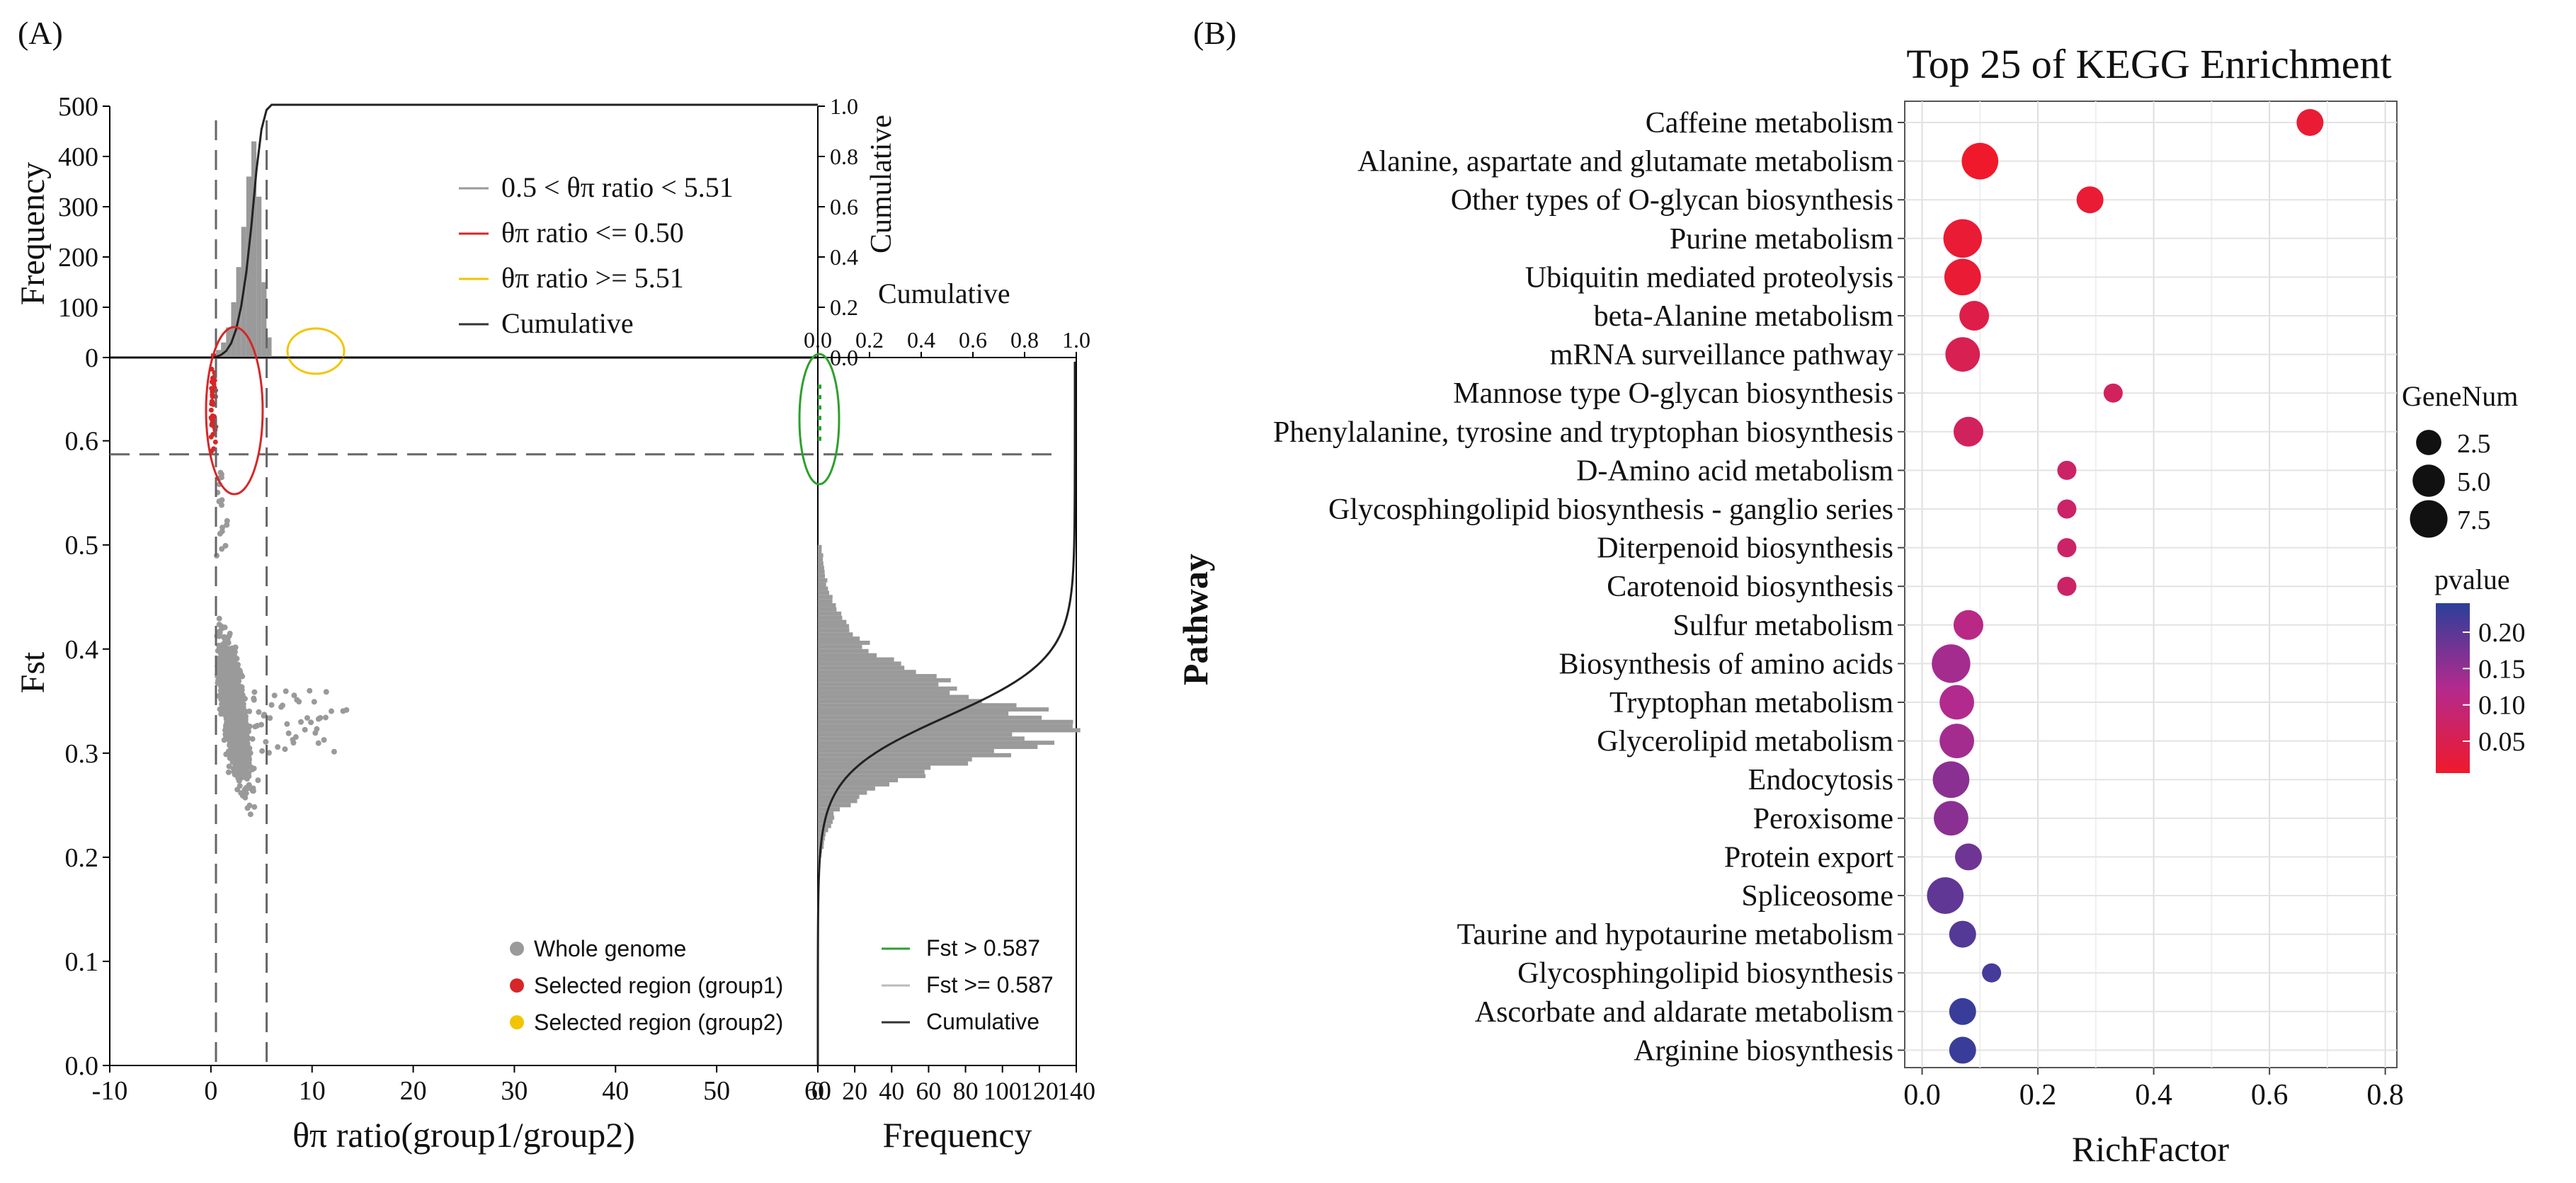 The image size is (2576, 1183). Describe the element at coordinates (413, 1091) in the screenshot. I see `x-tick-label: 20` at that location.